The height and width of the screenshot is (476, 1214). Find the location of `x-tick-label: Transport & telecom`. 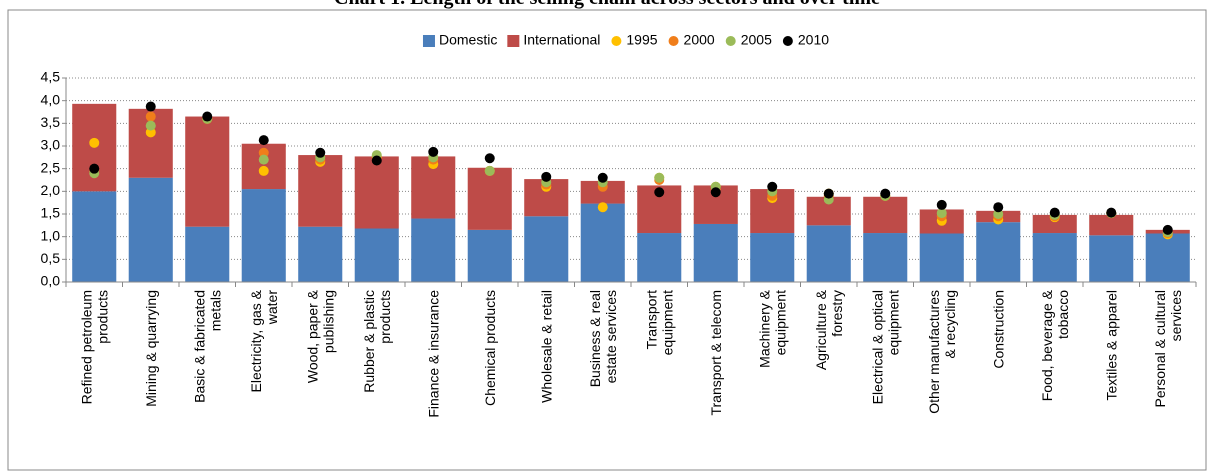

x-tick-label: Transport & telecom is located at coordinates (716, 353).